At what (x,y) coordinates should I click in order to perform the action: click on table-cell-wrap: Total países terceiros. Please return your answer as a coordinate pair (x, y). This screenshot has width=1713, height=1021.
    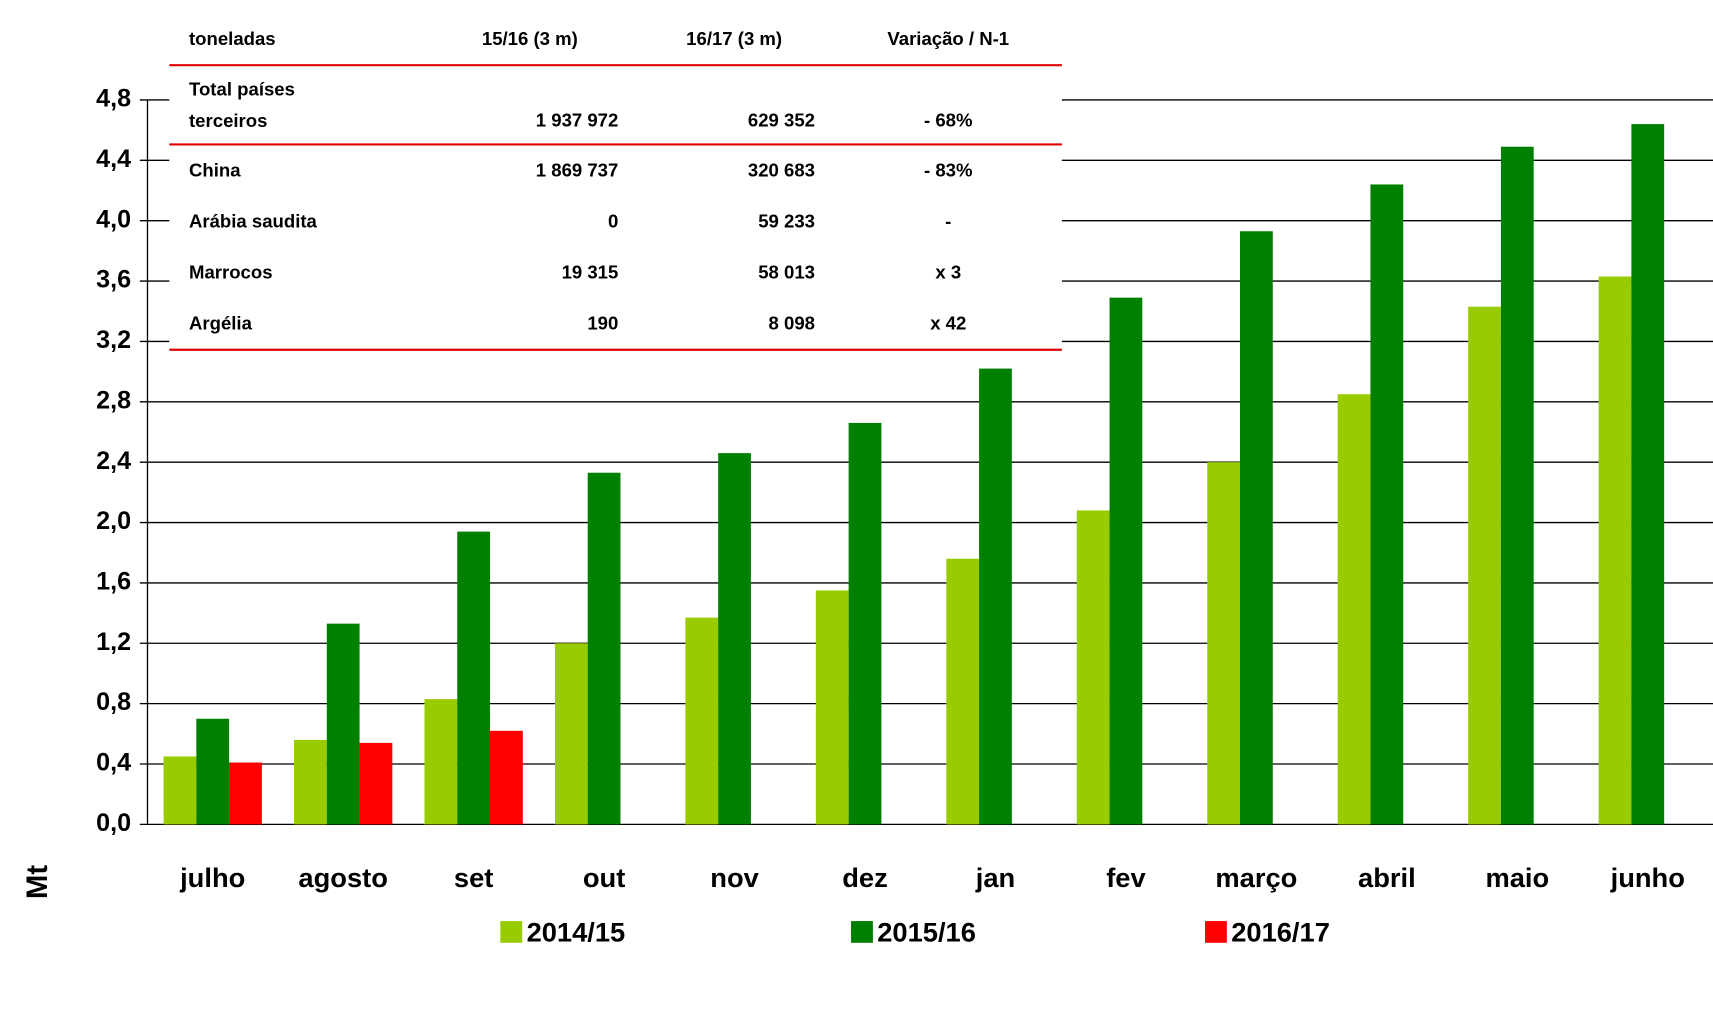
    Looking at the image, I should click on (241, 105).